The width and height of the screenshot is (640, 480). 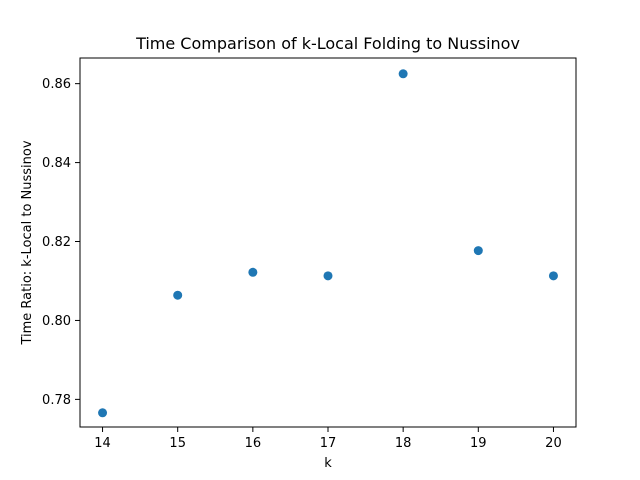 I want to click on x-axis-ticks: 14 15 16 17 18 19 20, so click(x=328, y=439).